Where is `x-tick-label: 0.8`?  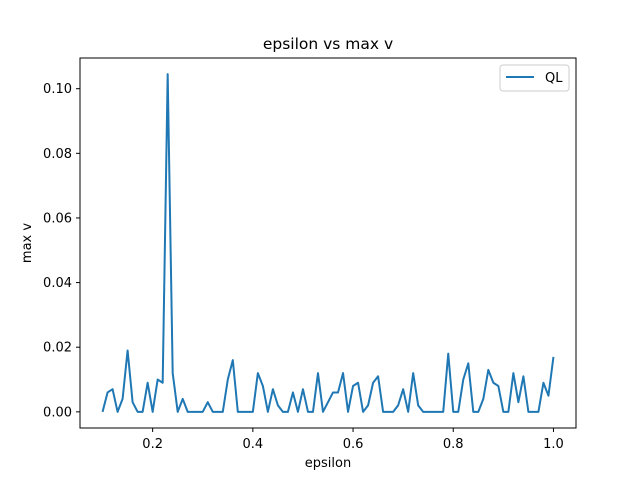 x-tick-label: 0.8 is located at coordinates (453, 444).